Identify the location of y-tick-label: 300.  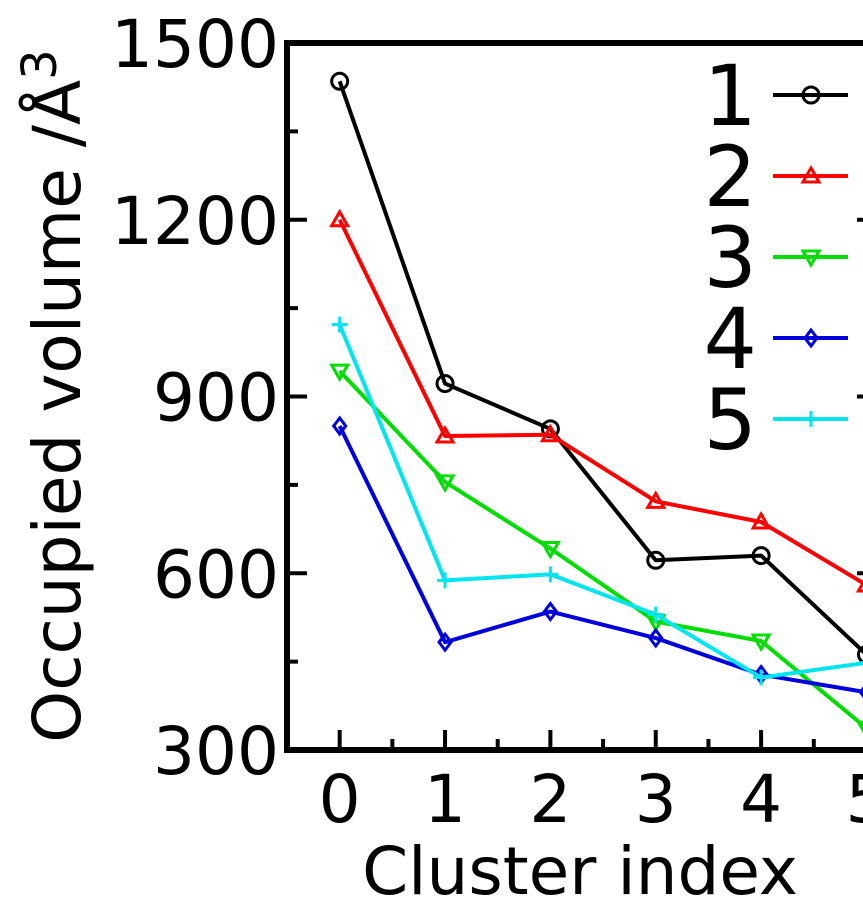
(216, 751).